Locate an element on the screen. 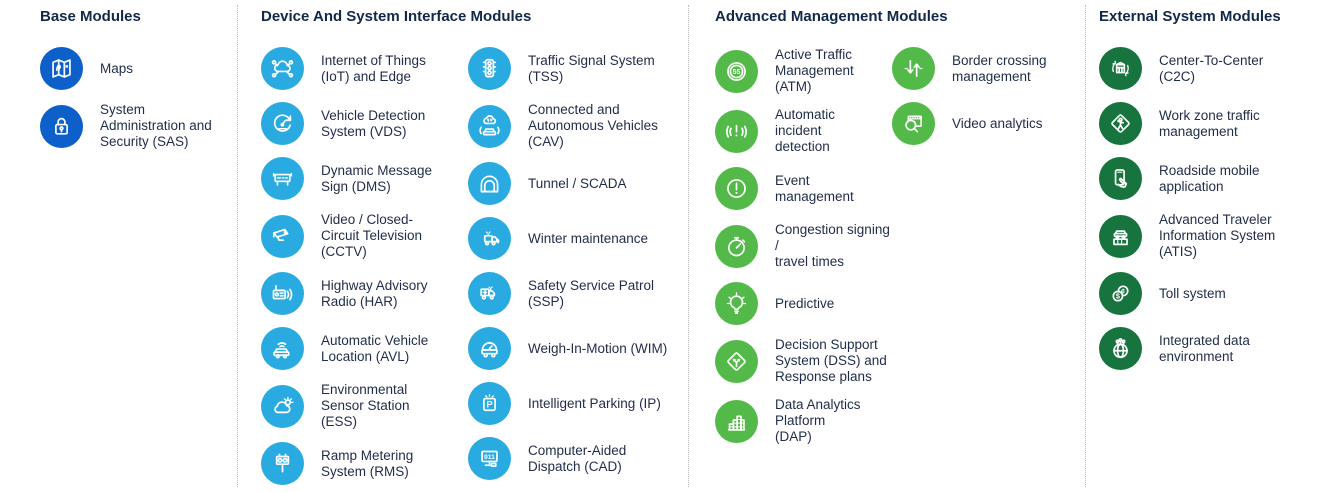 The width and height of the screenshot is (1324, 492). module-item-cad: 911 Computer-Aided Dispatch (CAD) is located at coordinates (567, 458).